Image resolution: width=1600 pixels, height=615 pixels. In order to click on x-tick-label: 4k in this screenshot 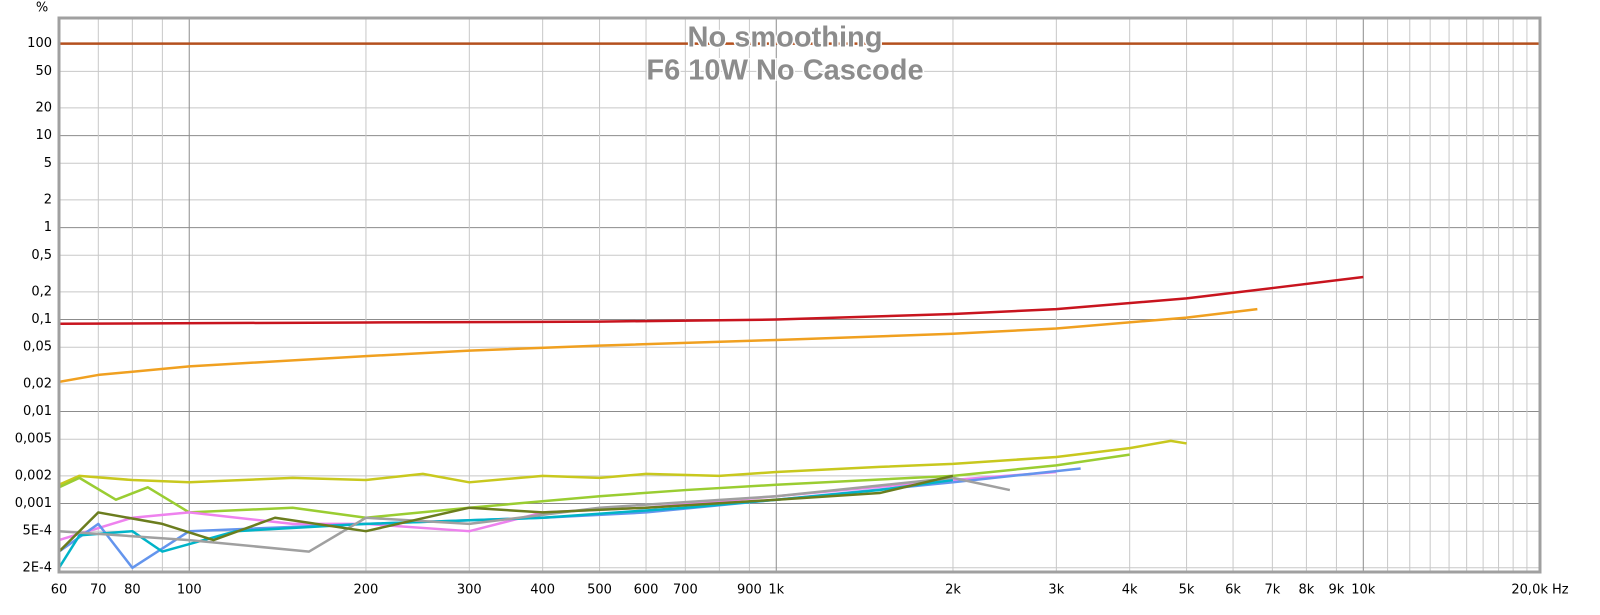, I will do `click(1130, 590)`.